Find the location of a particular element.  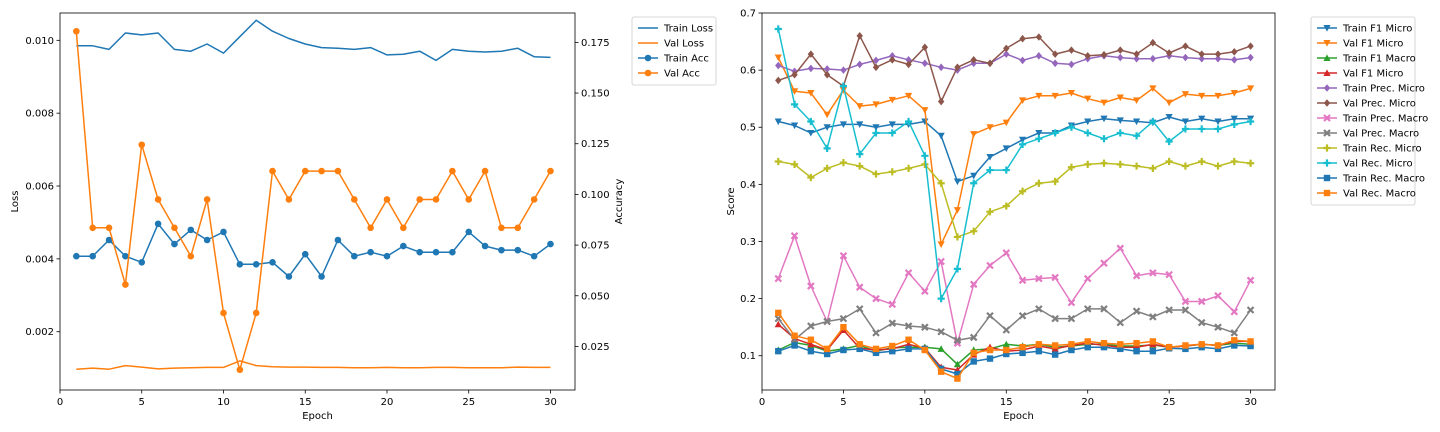

y2-tick-label: 0.175 is located at coordinates (595, 43).